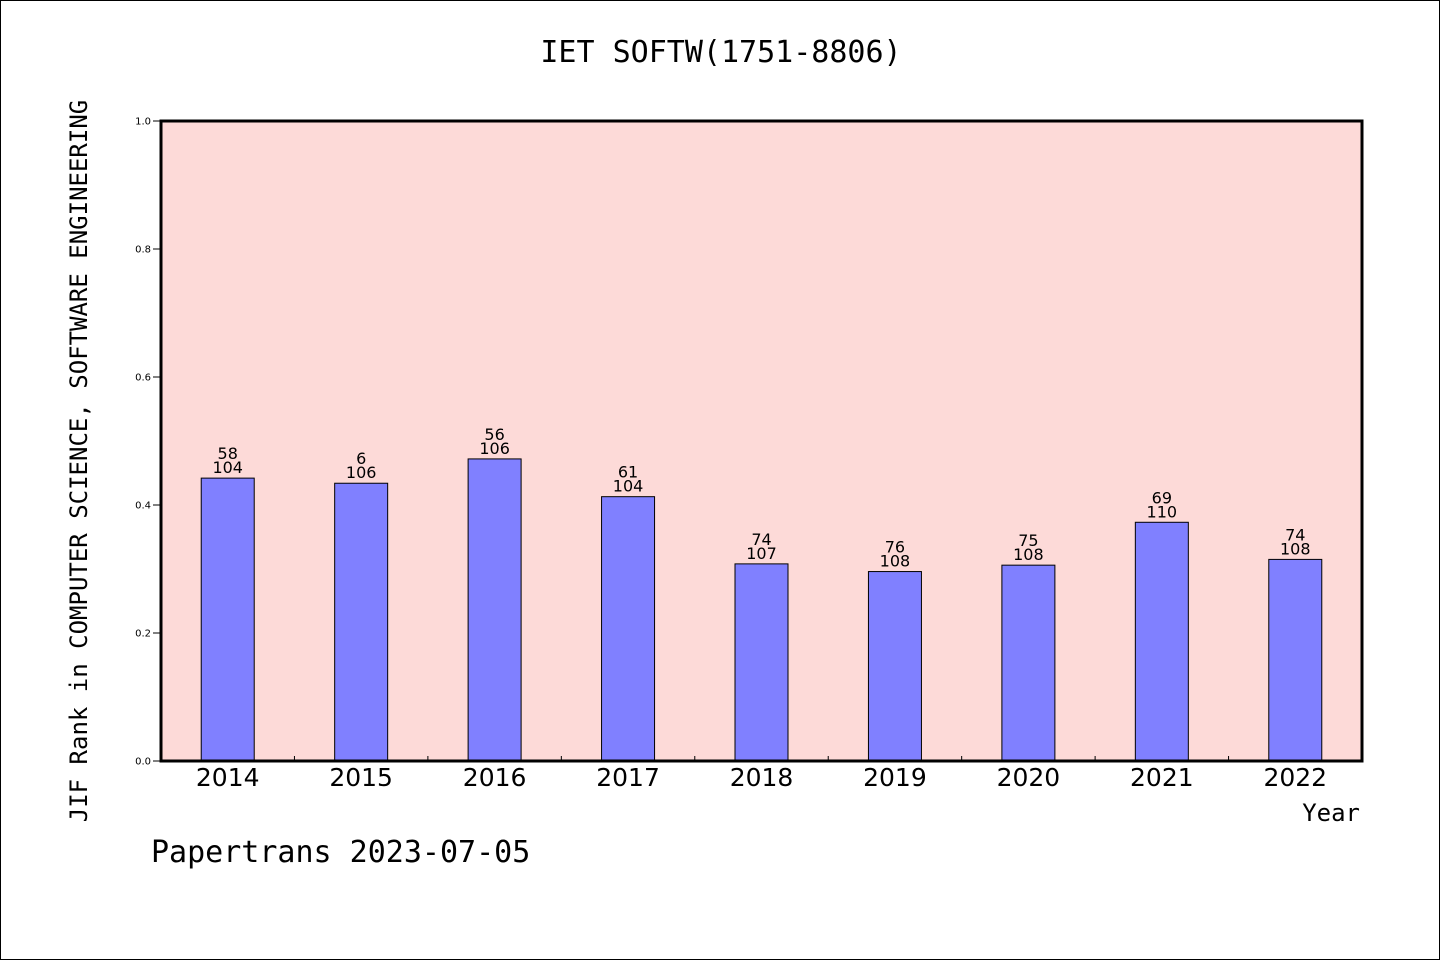 The image size is (1440, 961). Describe the element at coordinates (761, 662) in the screenshot. I see `bar-2018` at that location.